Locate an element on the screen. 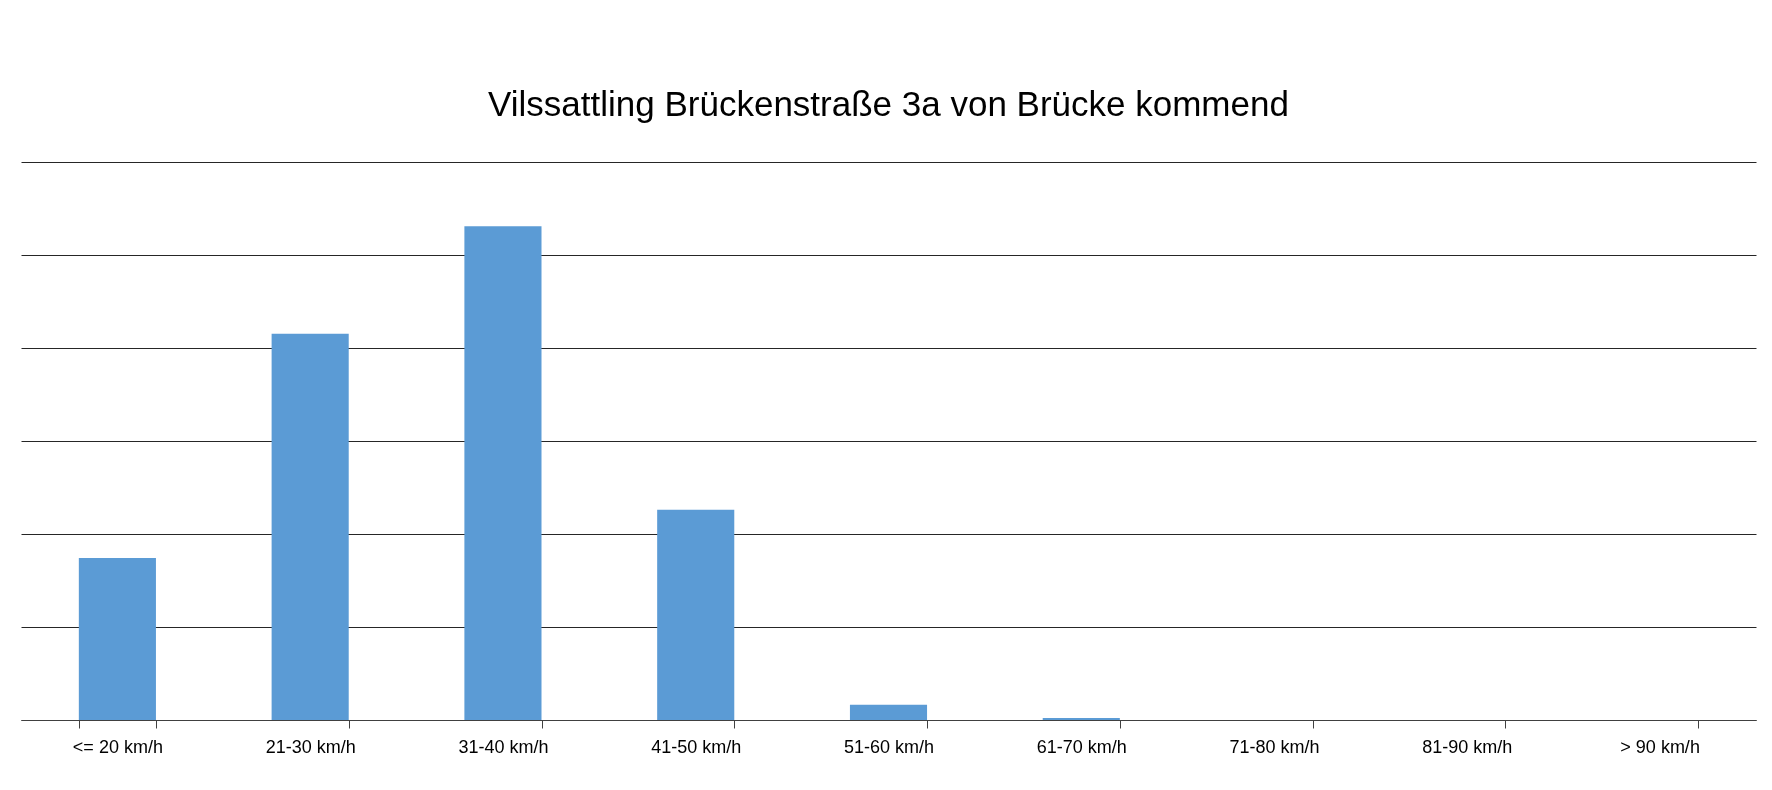  x-tick-label: 41-50 km/h is located at coordinates (696, 746).